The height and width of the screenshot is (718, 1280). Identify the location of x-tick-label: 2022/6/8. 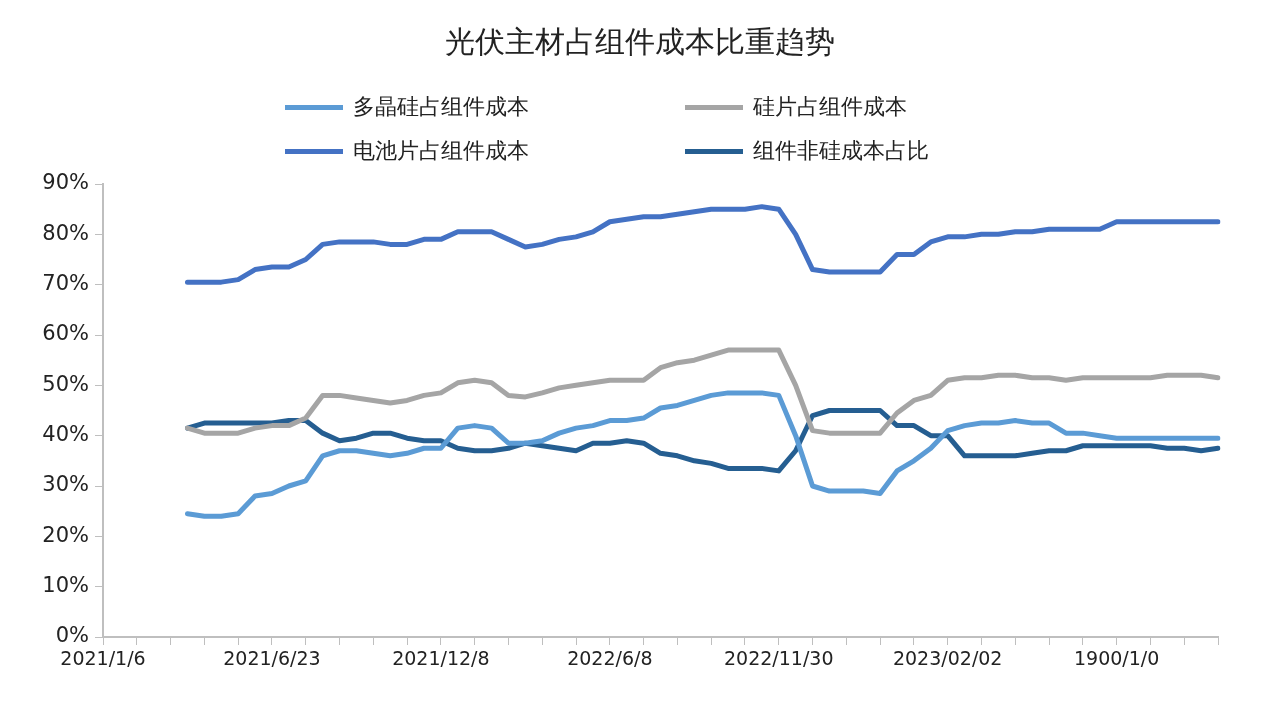
(610, 658).